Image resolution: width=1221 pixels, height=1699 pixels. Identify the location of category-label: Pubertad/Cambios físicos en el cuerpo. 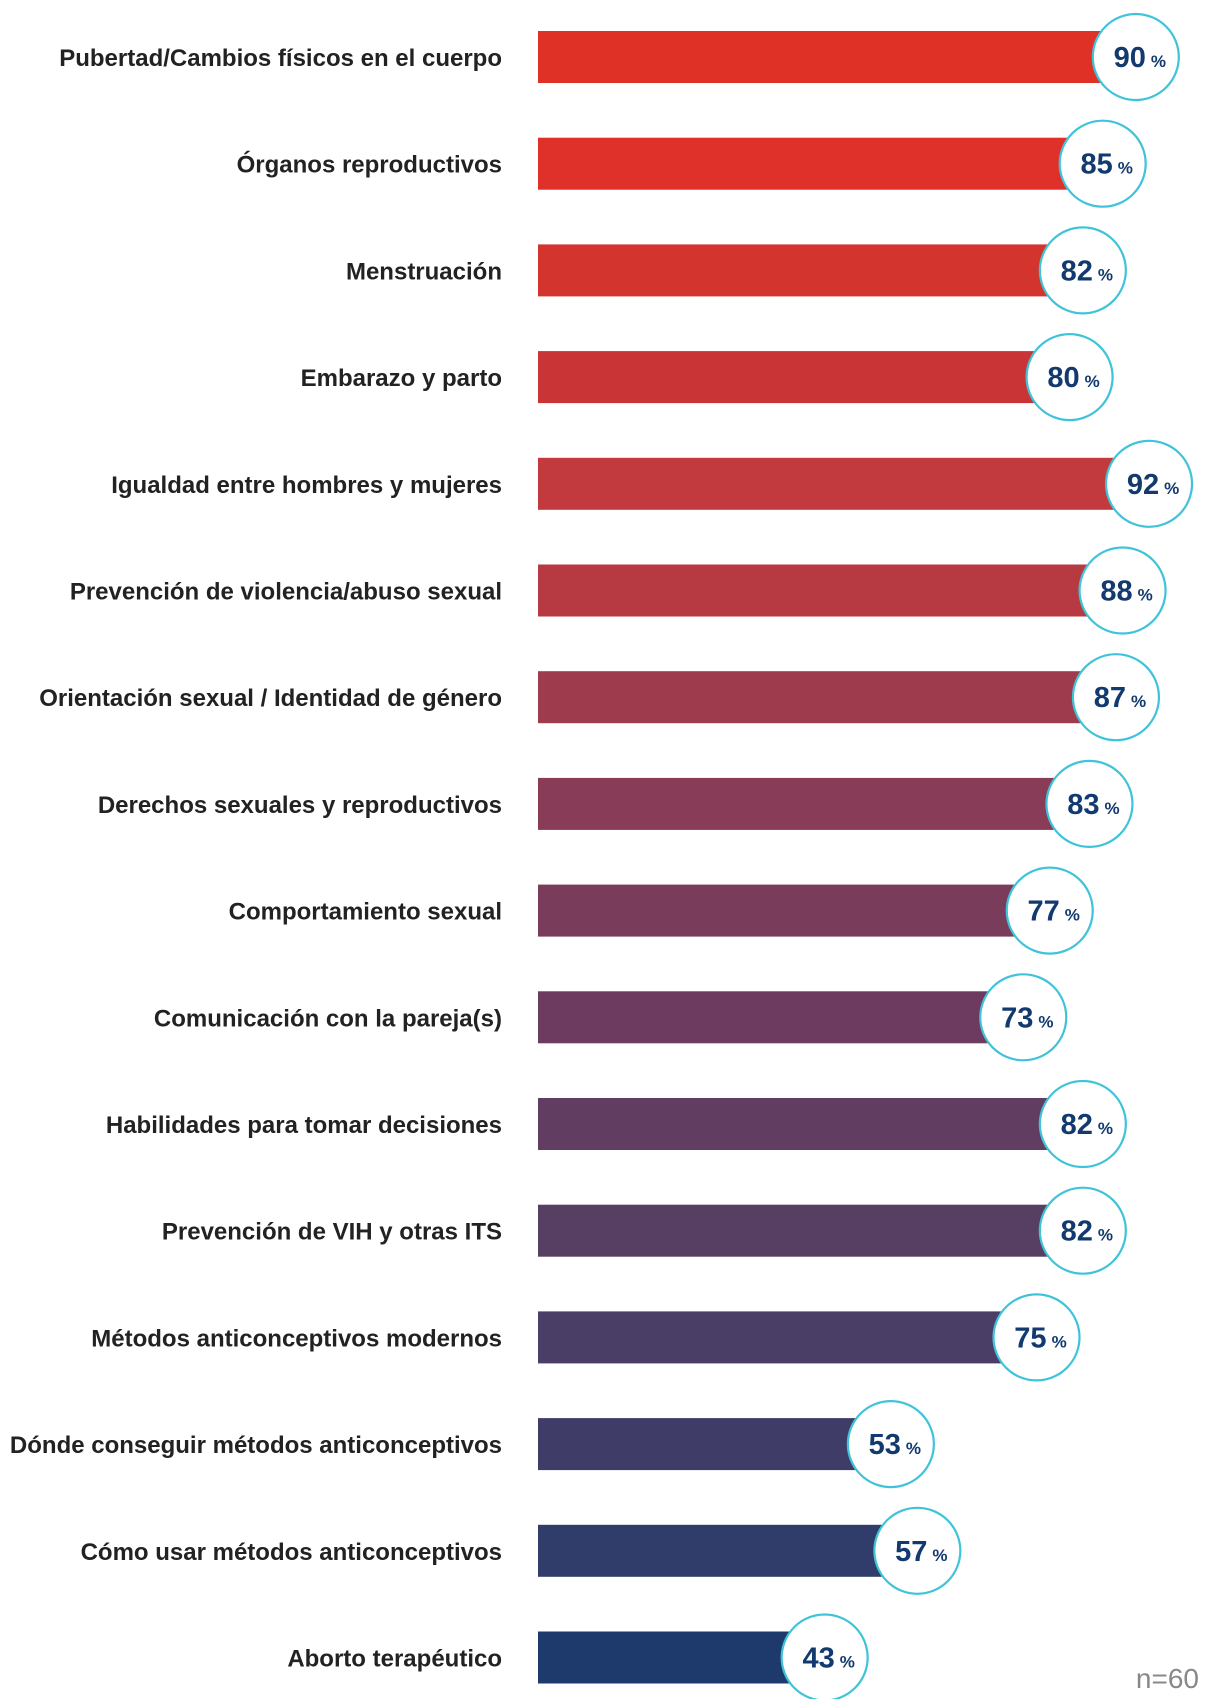
(280, 58).